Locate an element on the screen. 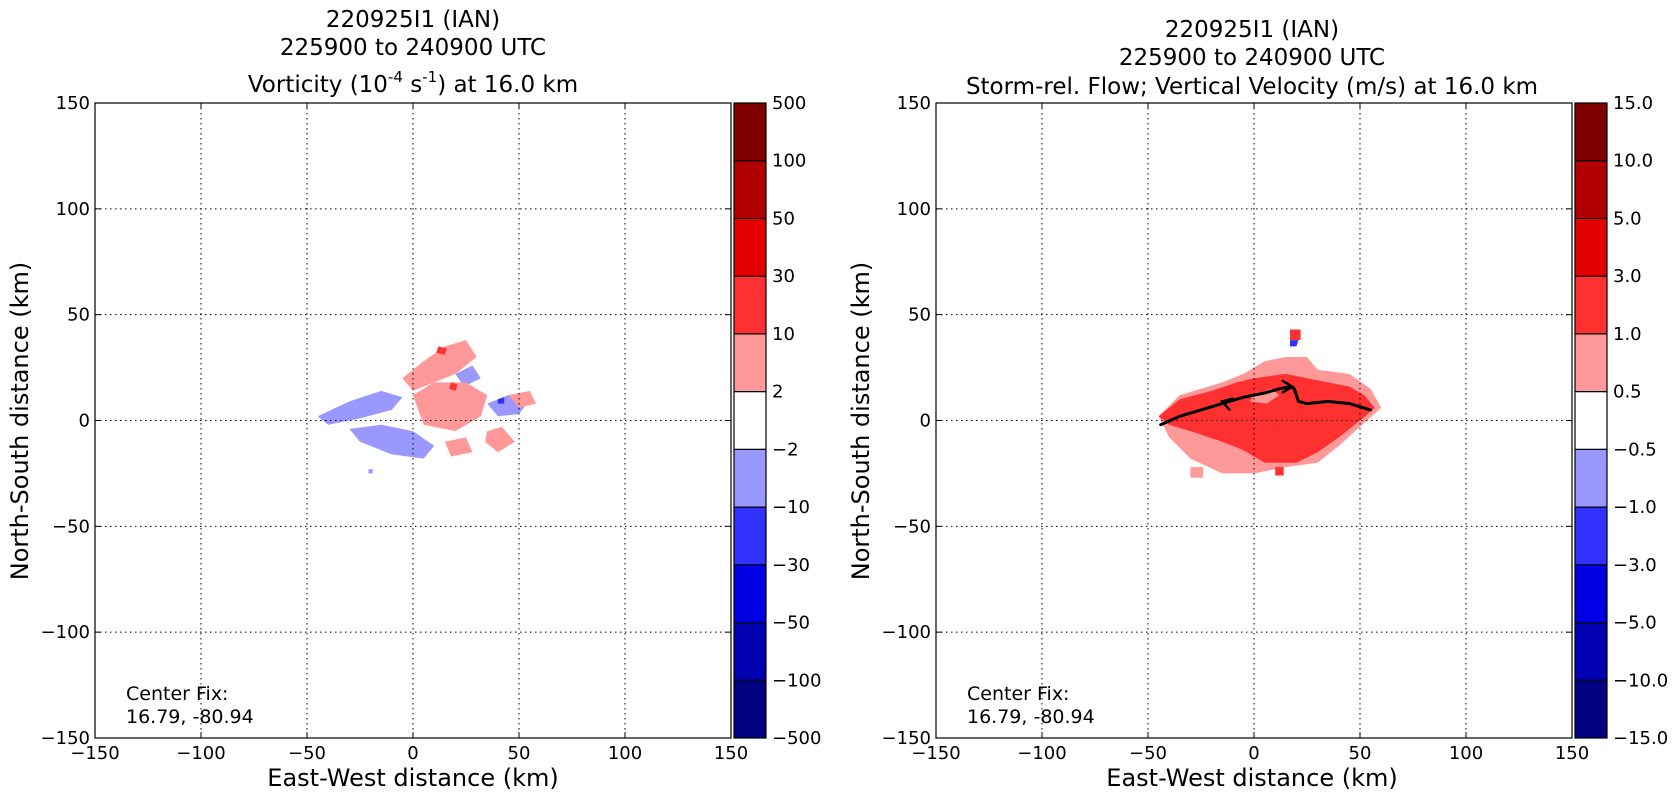  title-pre: Vorticity (10 is located at coordinates (318, 85).